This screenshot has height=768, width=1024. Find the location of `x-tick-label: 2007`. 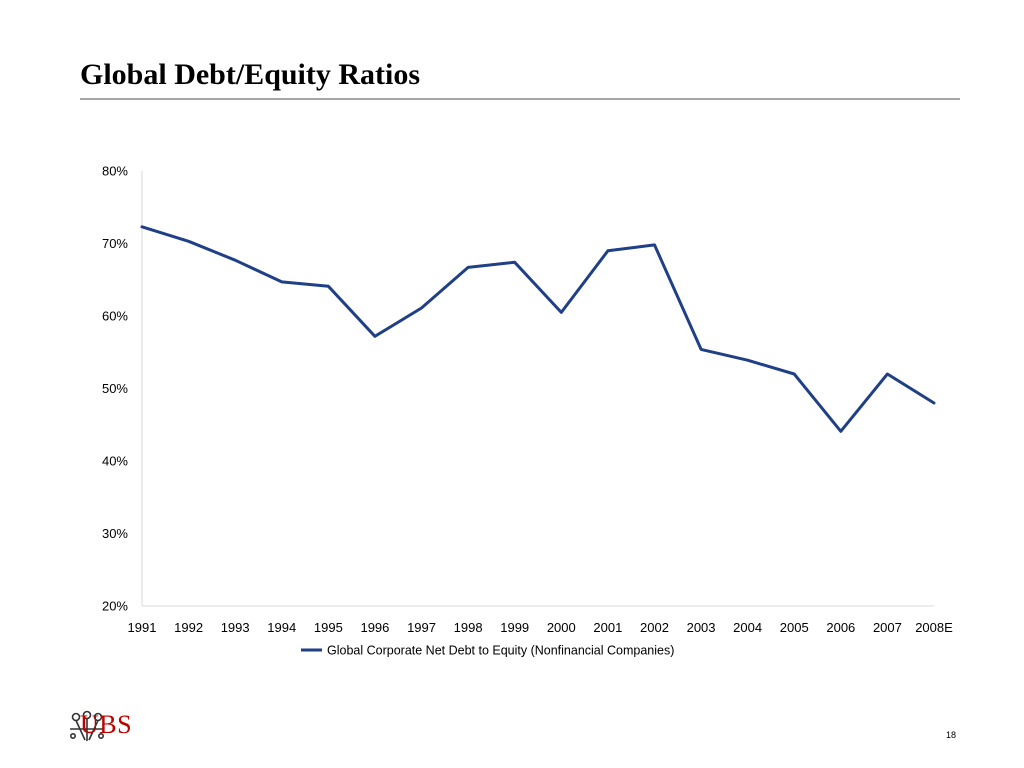

x-tick-label: 2007 is located at coordinates (887, 627).